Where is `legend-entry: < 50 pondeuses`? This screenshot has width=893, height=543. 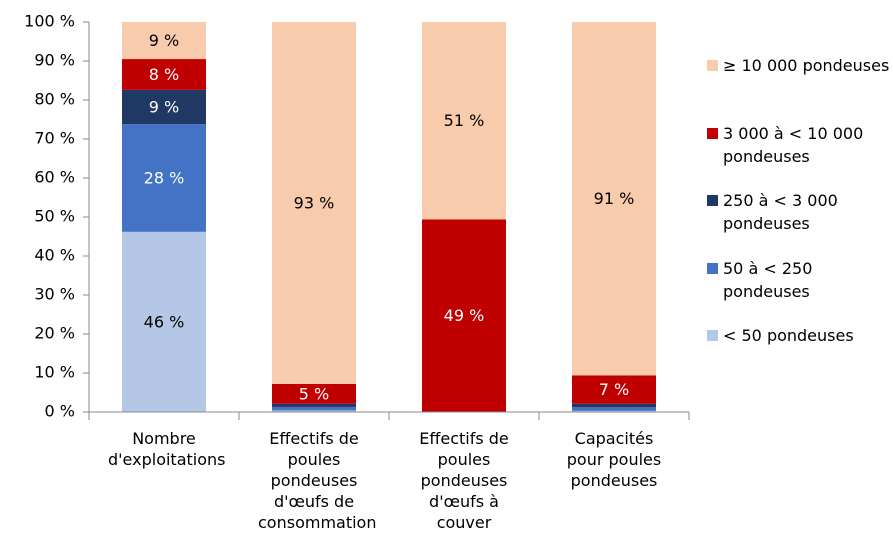 legend-entry: < 50 pondeuses is located at coordinates (800, 335).